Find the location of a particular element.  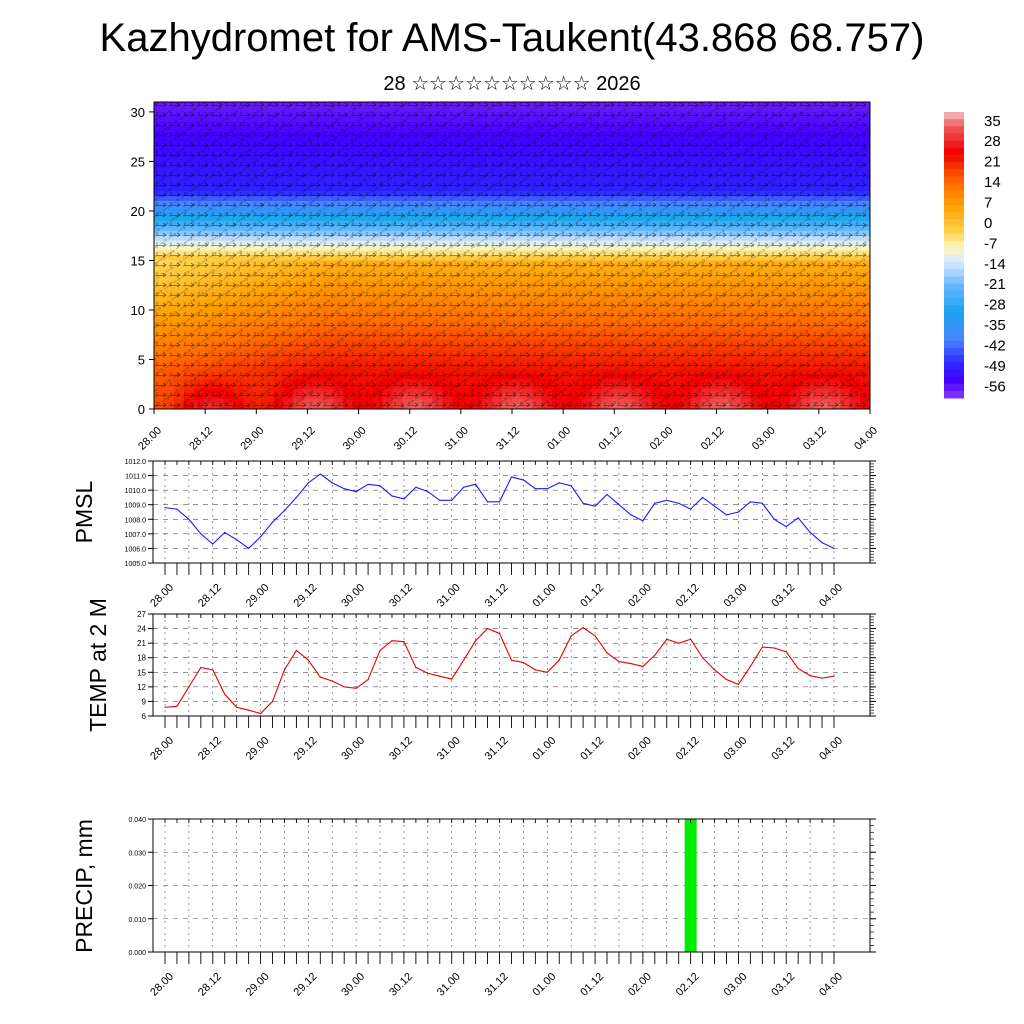

y-tick-label: 1008.0 is located at coordinates (136, 520).